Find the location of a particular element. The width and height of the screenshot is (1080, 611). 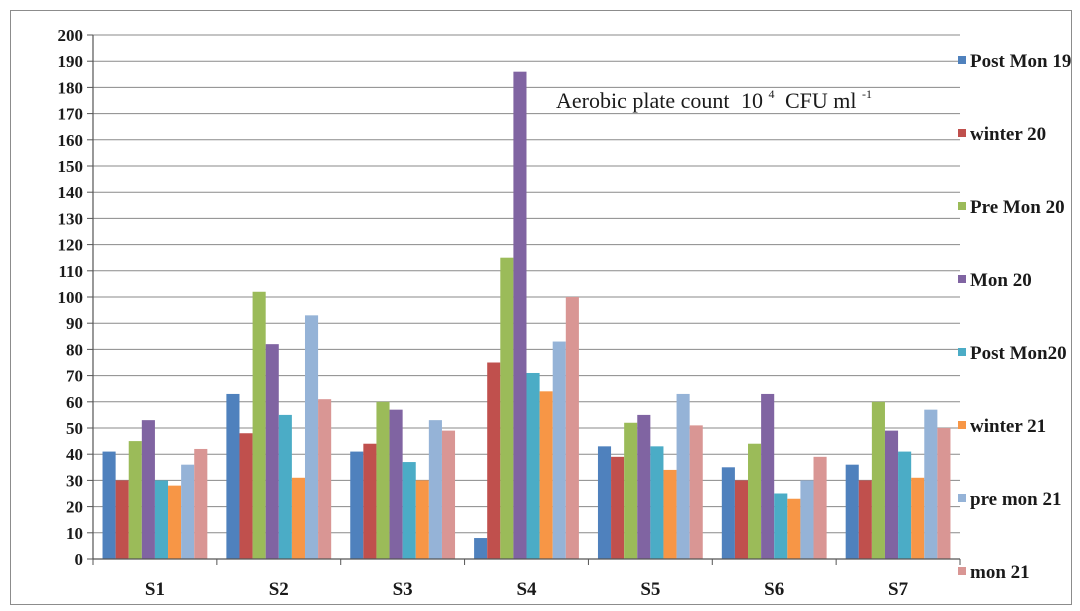

y-tick-label: 40 is located at coordinates (74, 454).